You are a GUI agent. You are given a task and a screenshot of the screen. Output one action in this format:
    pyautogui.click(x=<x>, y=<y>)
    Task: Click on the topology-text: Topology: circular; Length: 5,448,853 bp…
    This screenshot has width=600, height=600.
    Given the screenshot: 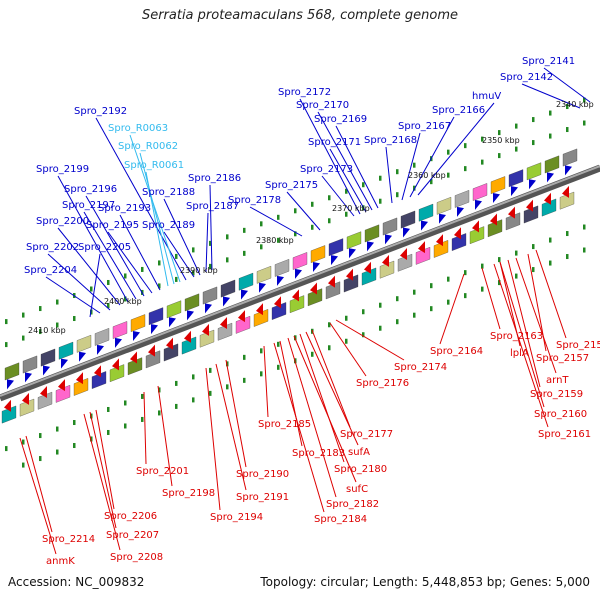 What is the action you would take?
    pyautogui.click(x=425, y=582)
    